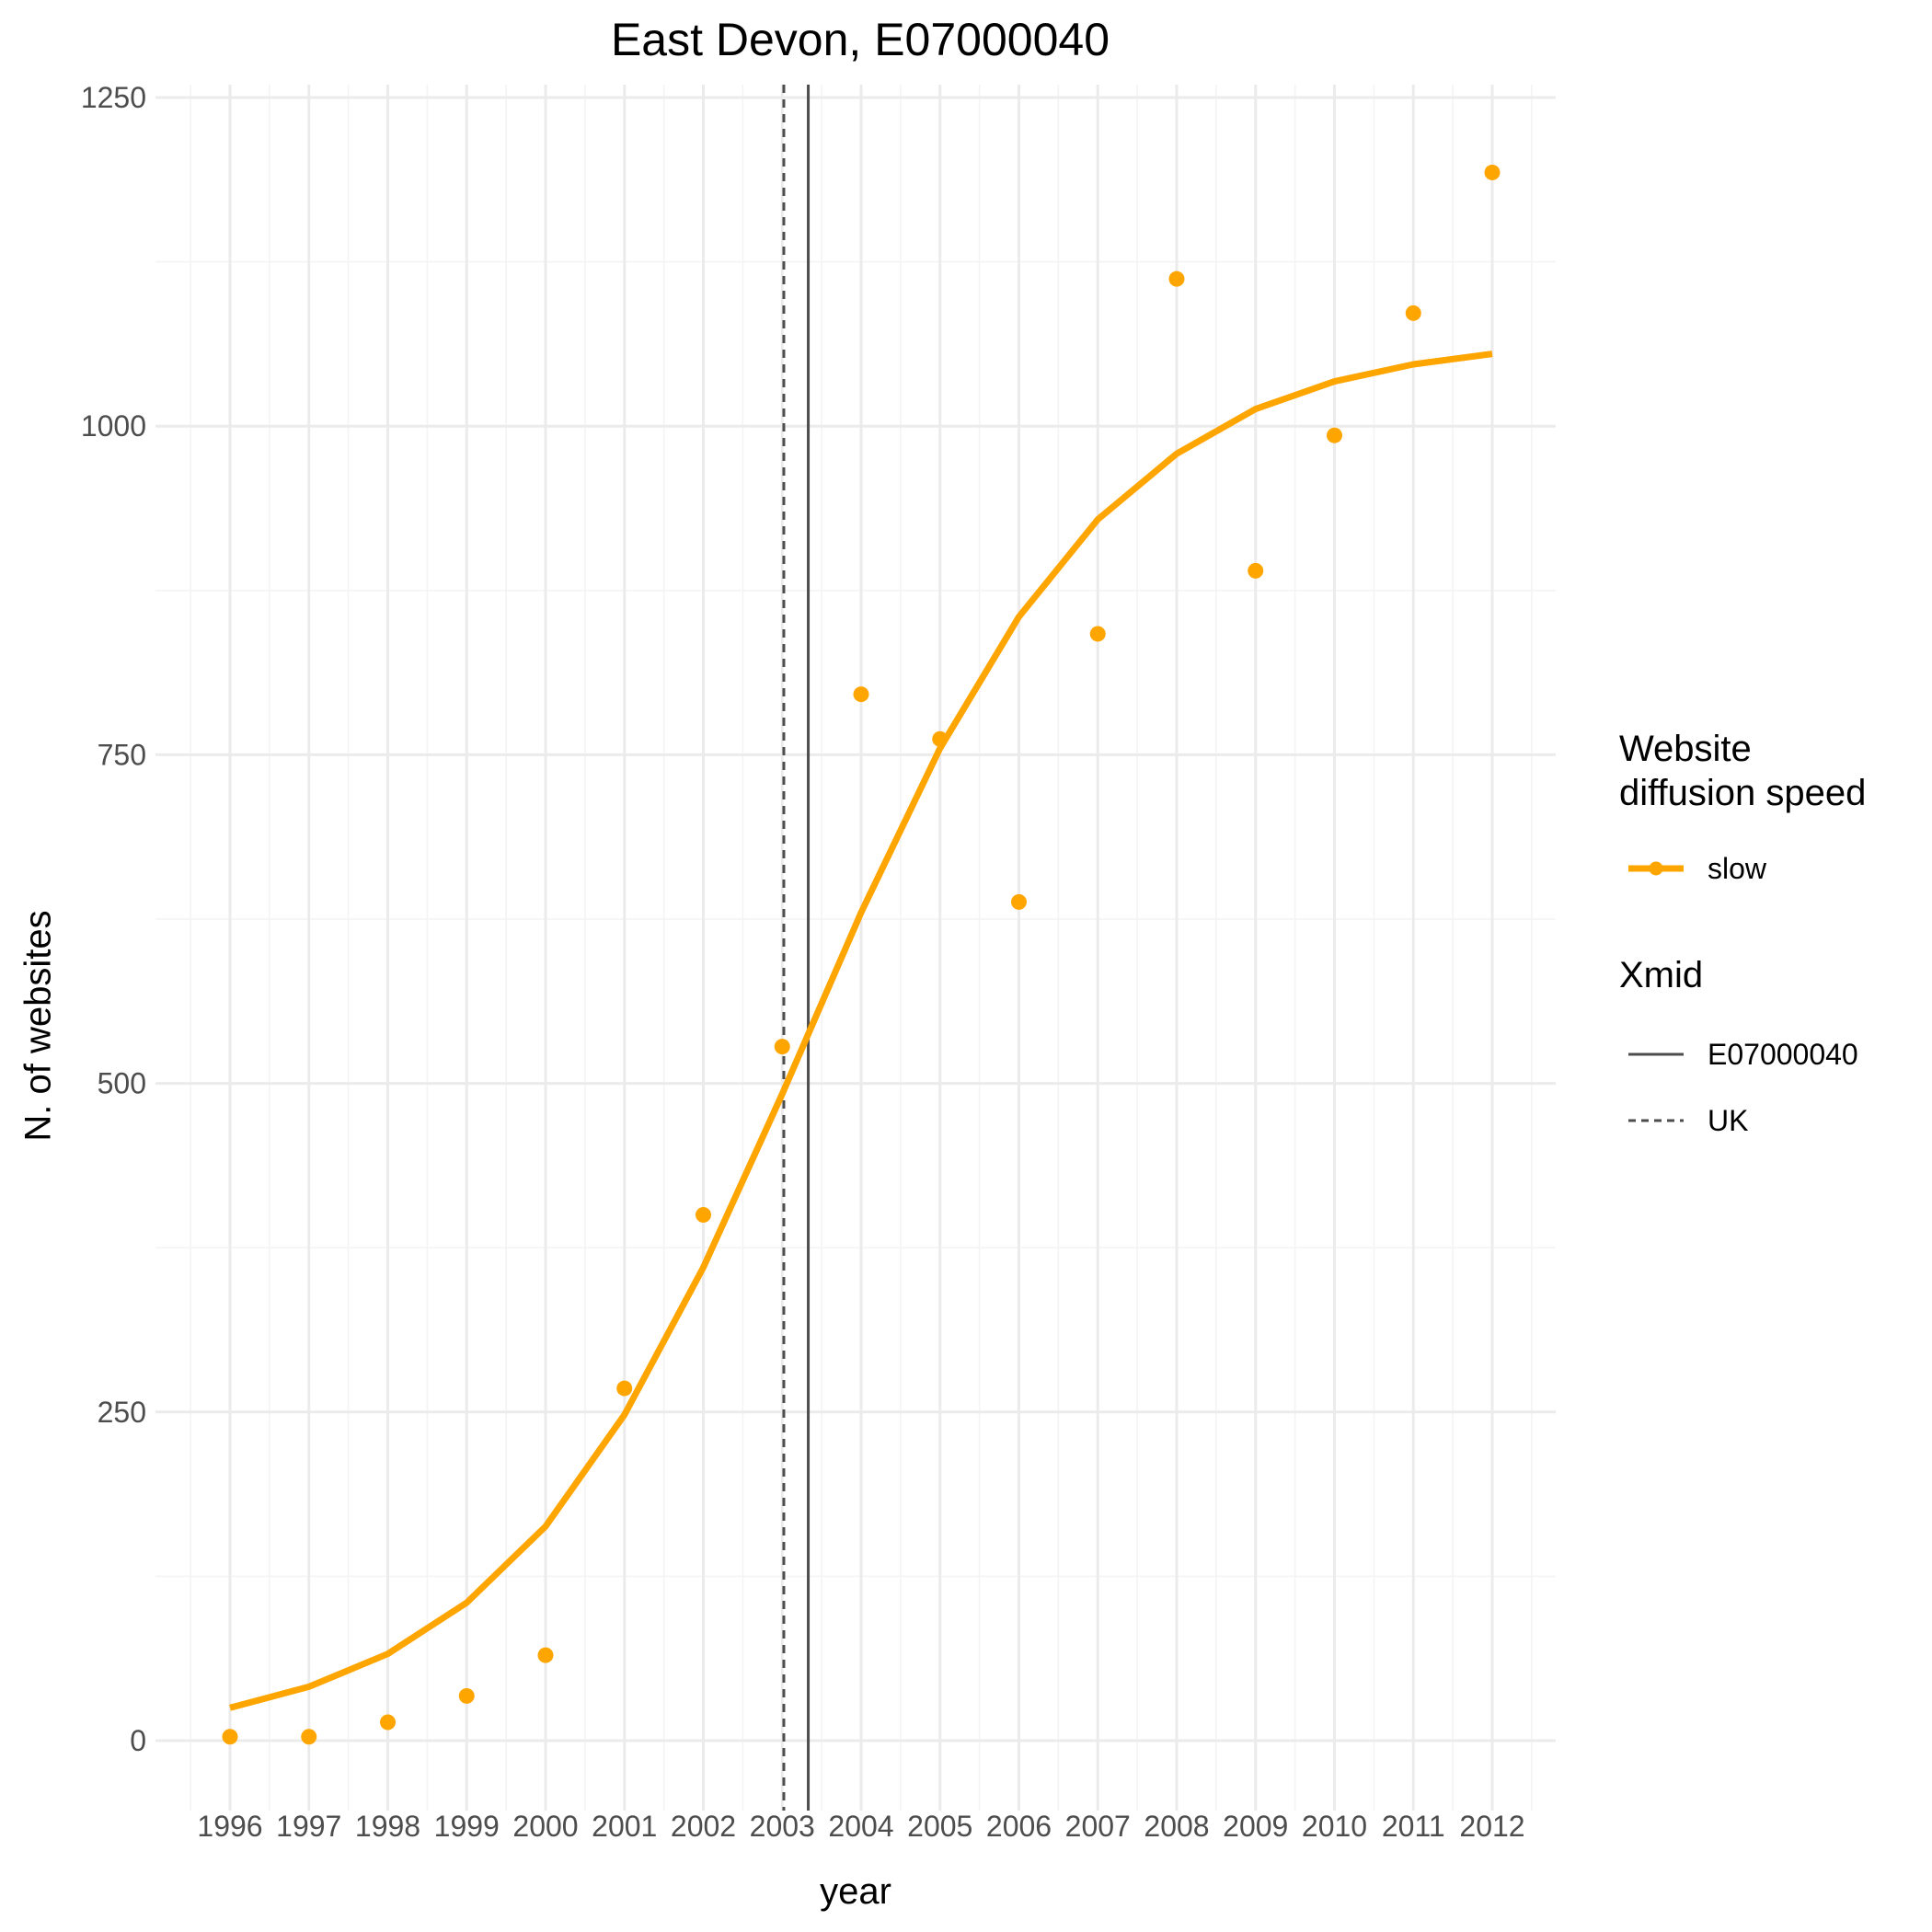 The width and height of the screenshot is (1932, 1932). What do you see at coordinates (545, 1826) in the screenshot?
I see `x-tick-label: 2000` at bounding box center [545, 1826].